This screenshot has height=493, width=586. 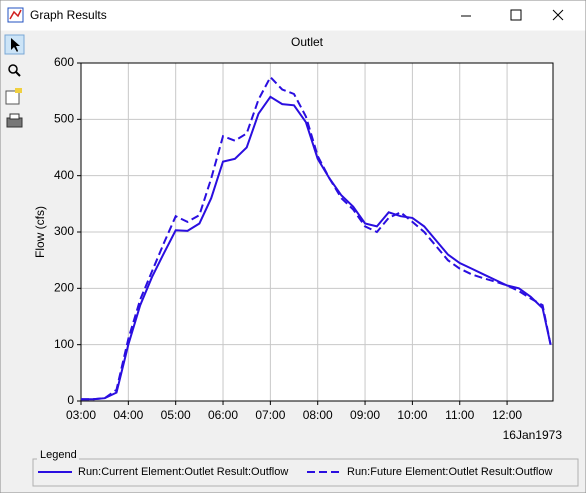 What do you see at coordinates (14, 81) in the screenshot?
I see `toolbar` at bounding box center [14, 81].